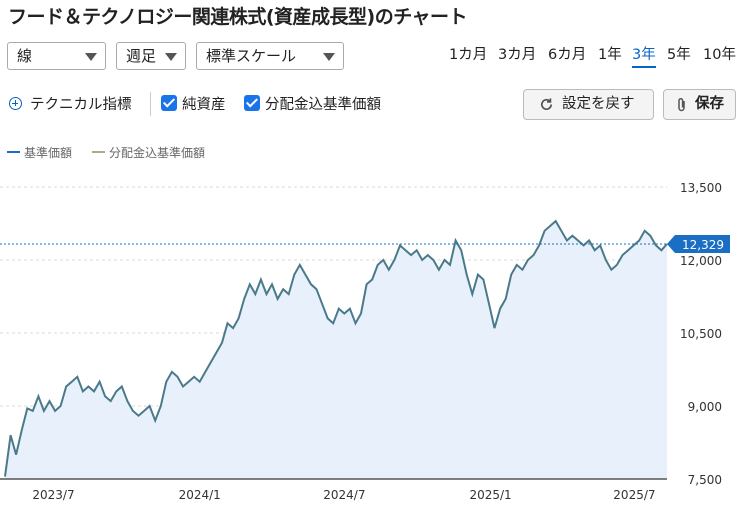 The height and width of the screenshot is (515, 741). What do you see at coordinates (251, 56) in the screenshot?
I see `scale-value: 標準スケール` at bounding box center [251, 56].